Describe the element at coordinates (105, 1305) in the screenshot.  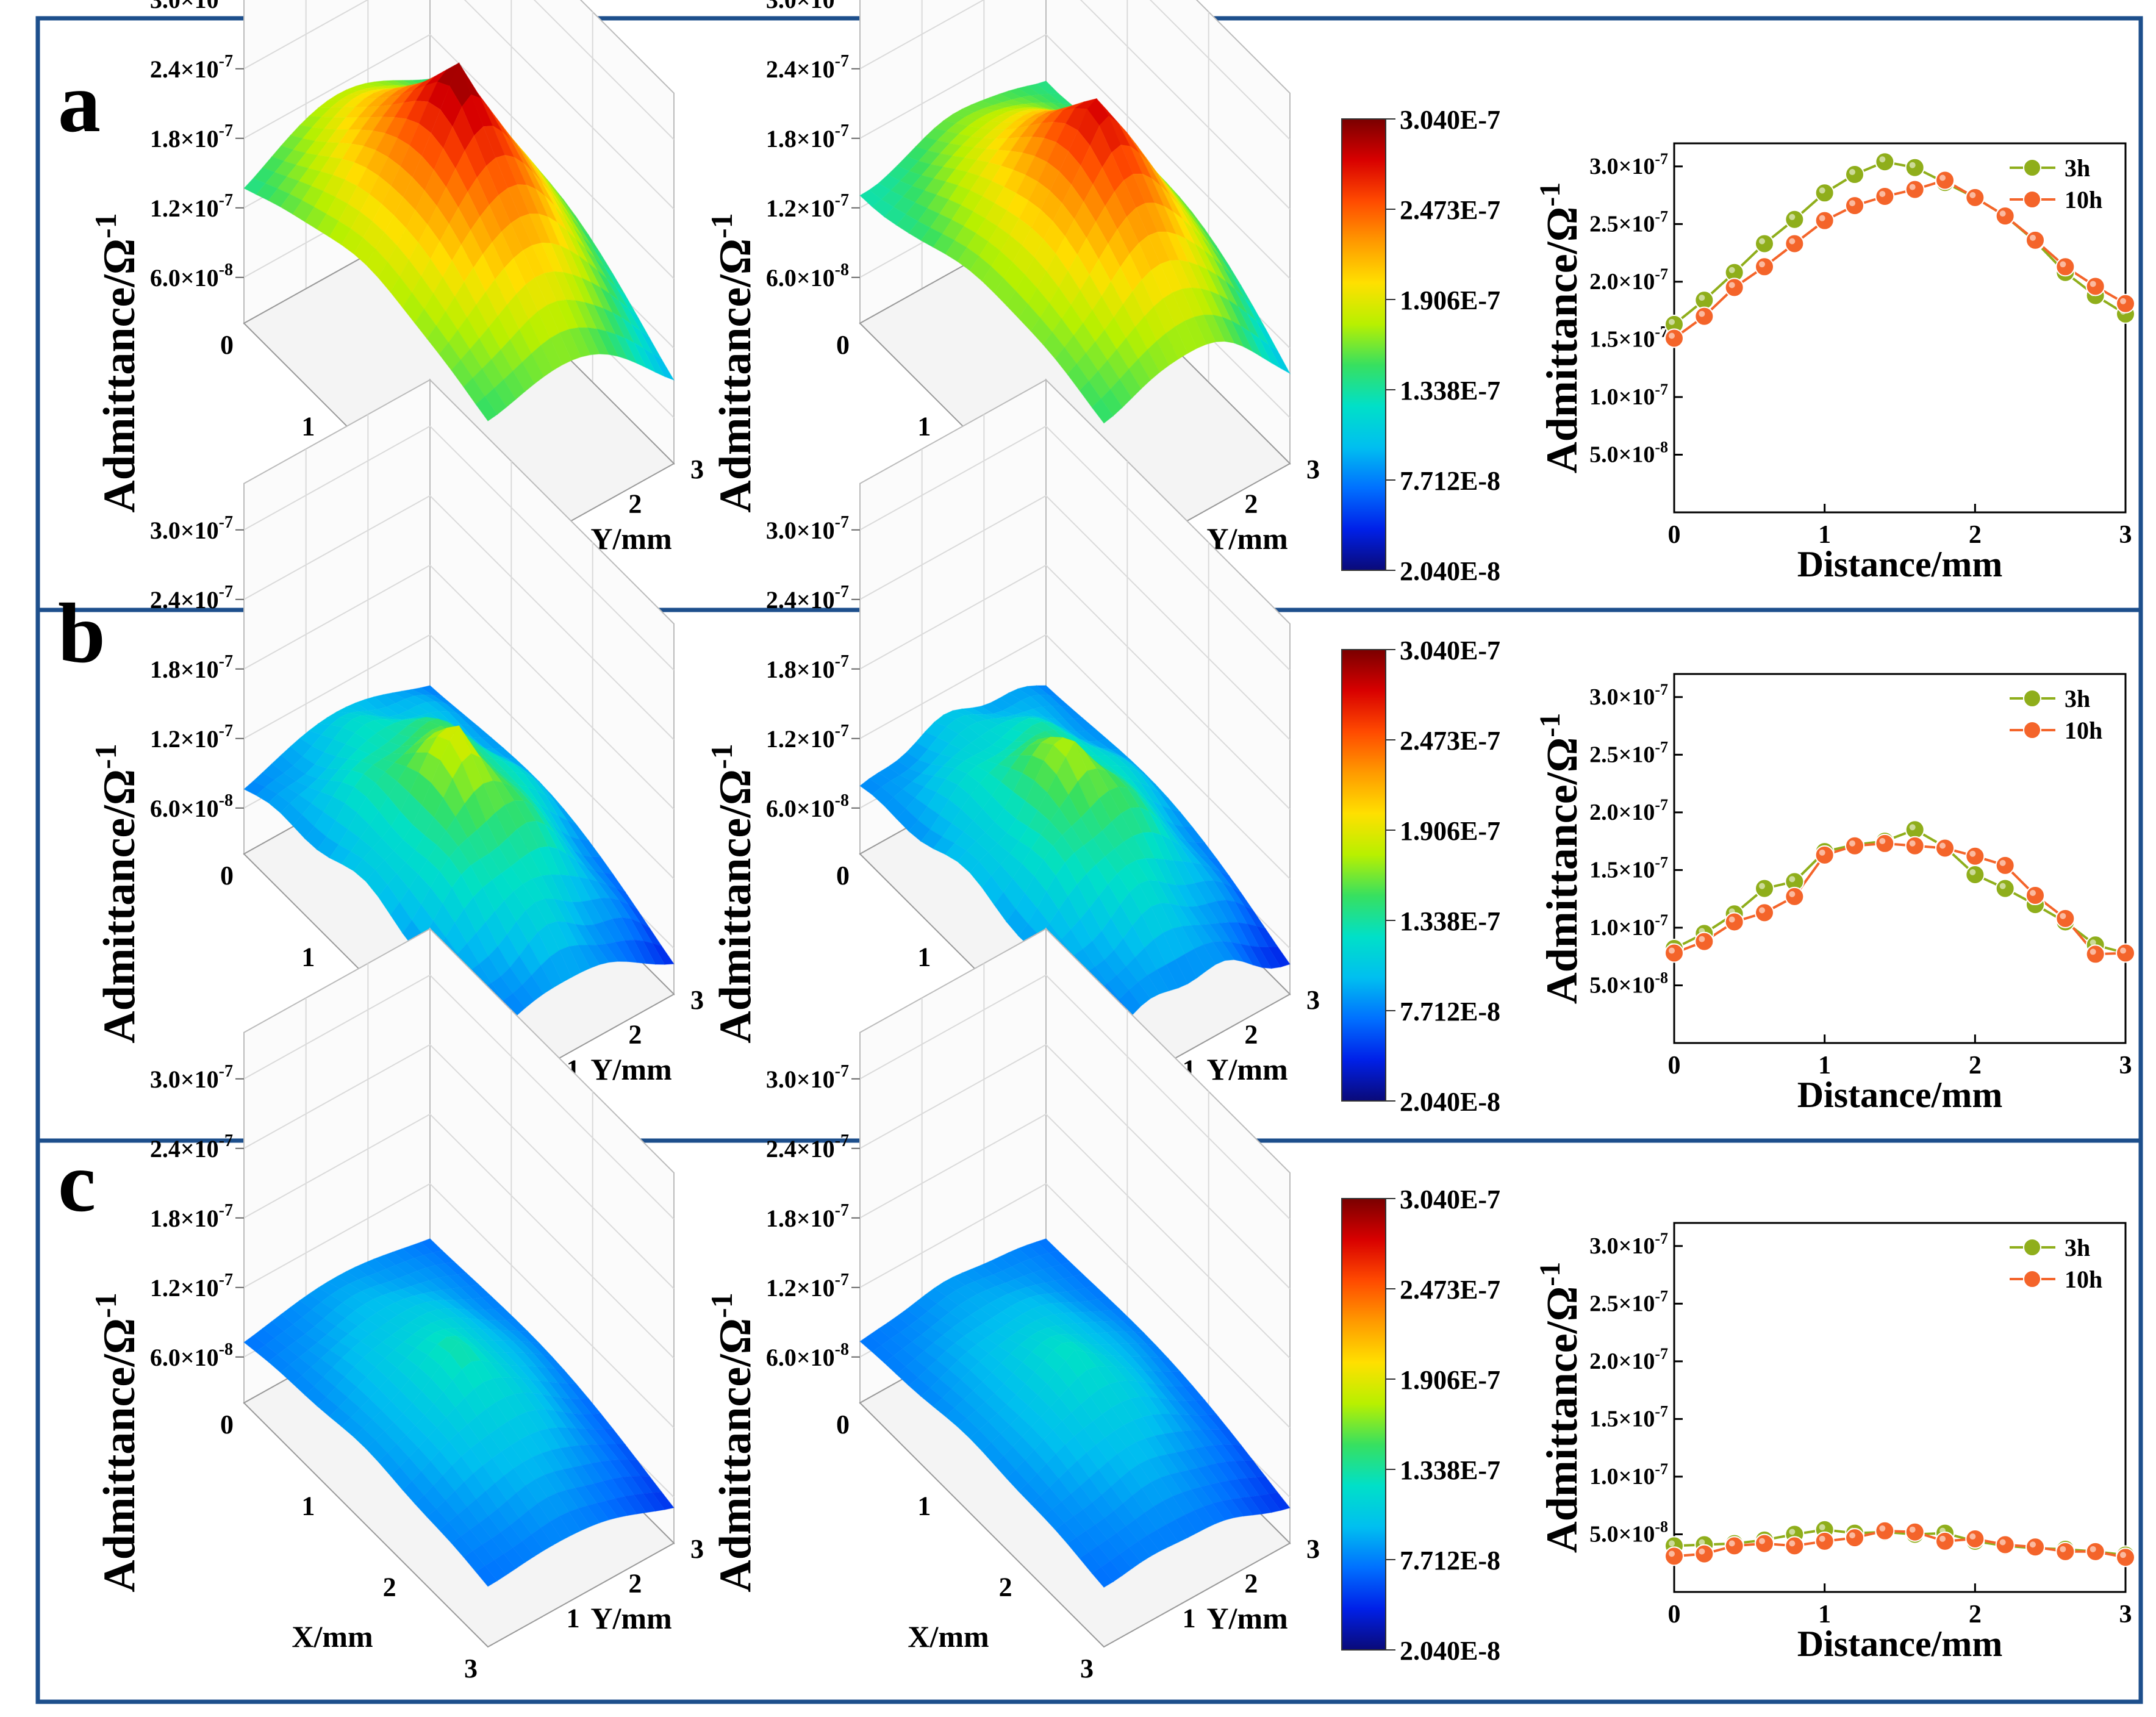
I see `z-axis-label-sup: -1` at that location.